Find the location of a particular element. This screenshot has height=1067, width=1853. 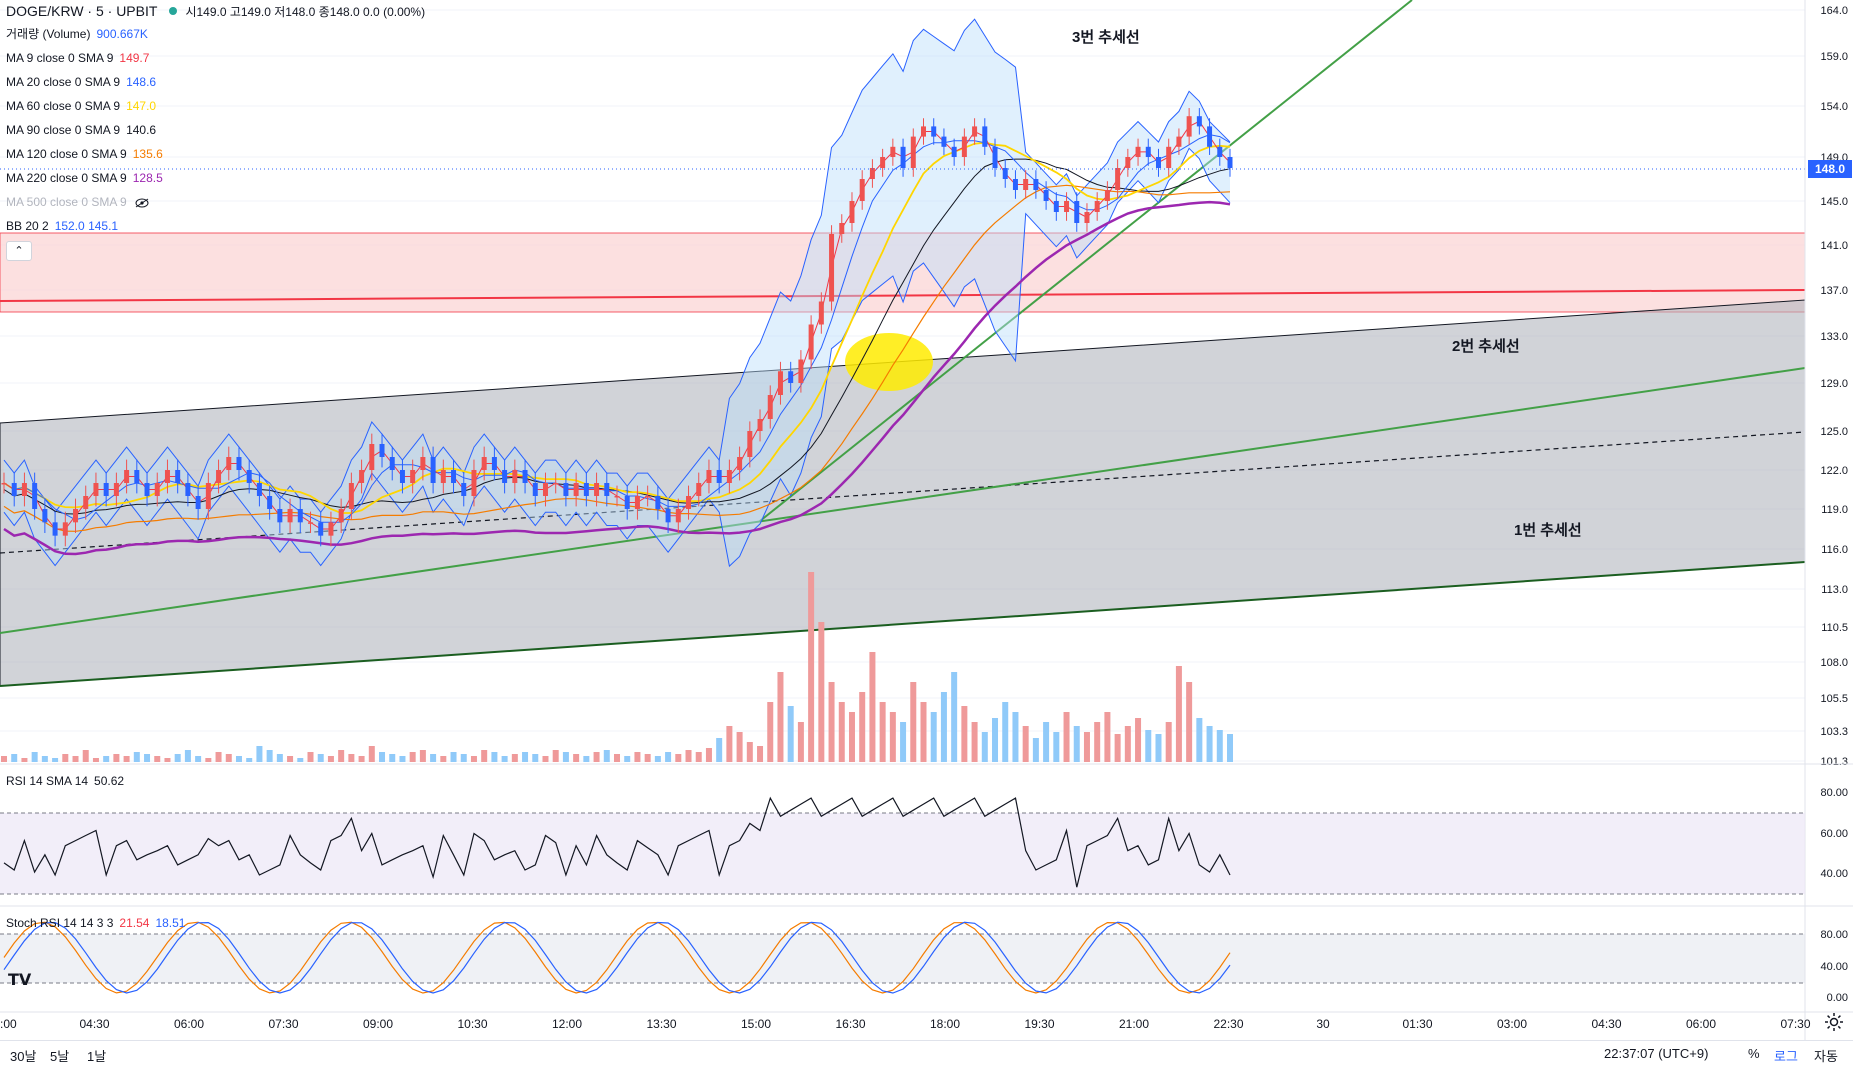

legend-row: BB 20 2 152.0 145.1 is located at coordinates (62, 226).